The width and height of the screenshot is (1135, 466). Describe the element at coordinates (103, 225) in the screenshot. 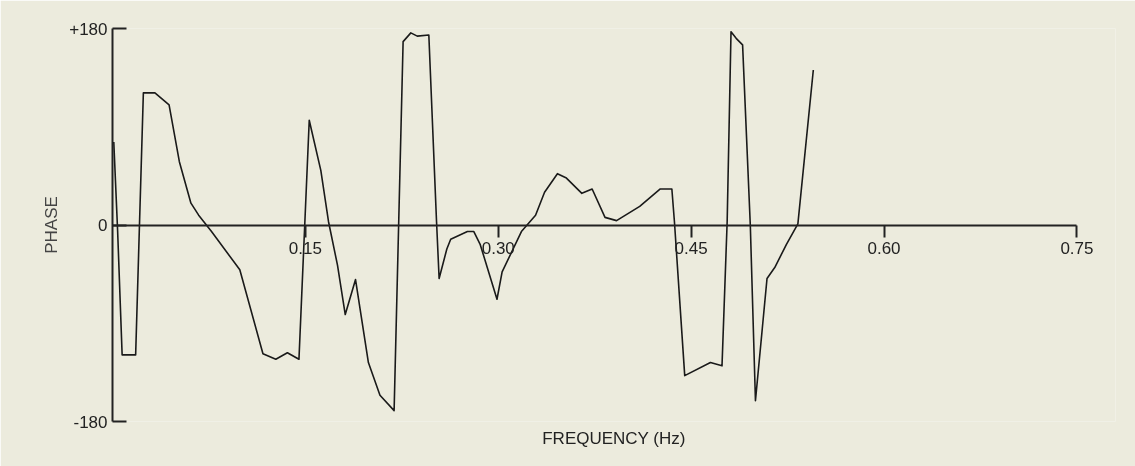

I see `y-tick-label: 0` at that location.